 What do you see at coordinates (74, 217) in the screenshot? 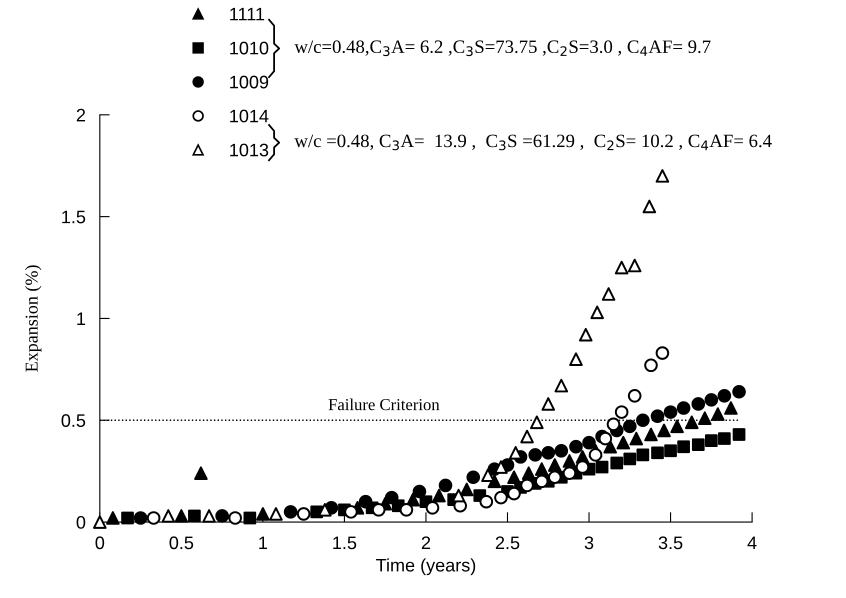
I see `y-tick-label: 1.5` at bounding box center [74, 217].